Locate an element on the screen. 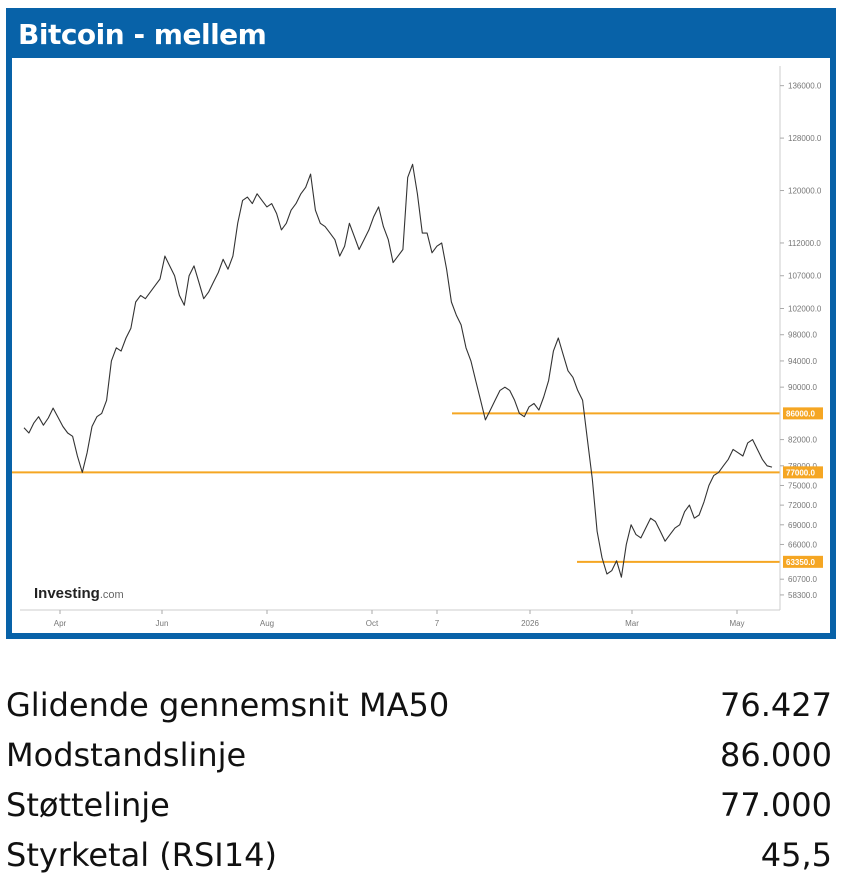  y-tick-label: 112000.0 is located at coordinates (804, 243).